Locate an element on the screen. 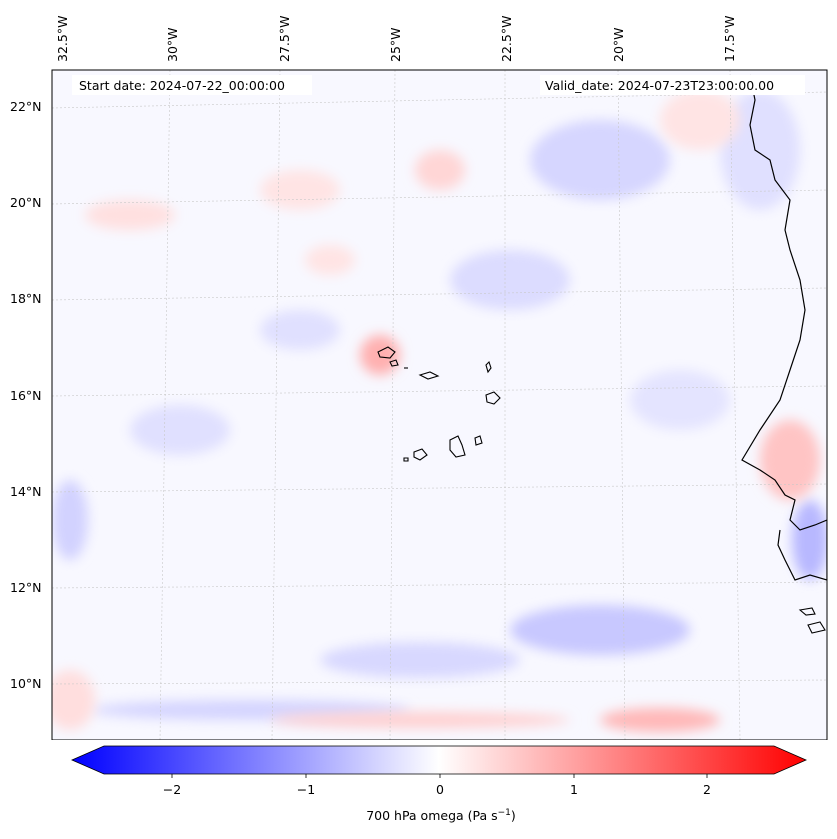 The height and width of the screenshot is (839, 837). colorbar-tick: −1 is located at coordinates (306, 789).